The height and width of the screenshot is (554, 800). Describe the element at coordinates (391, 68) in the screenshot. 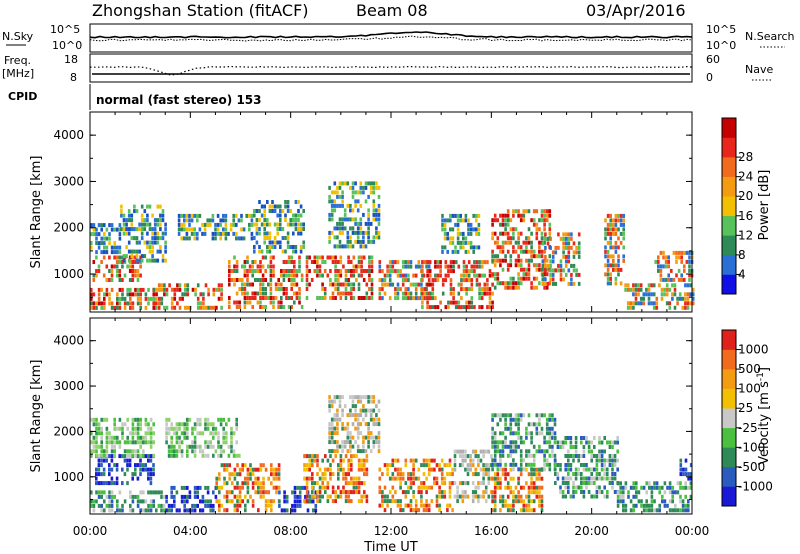

I see `freq-panel` at that location.